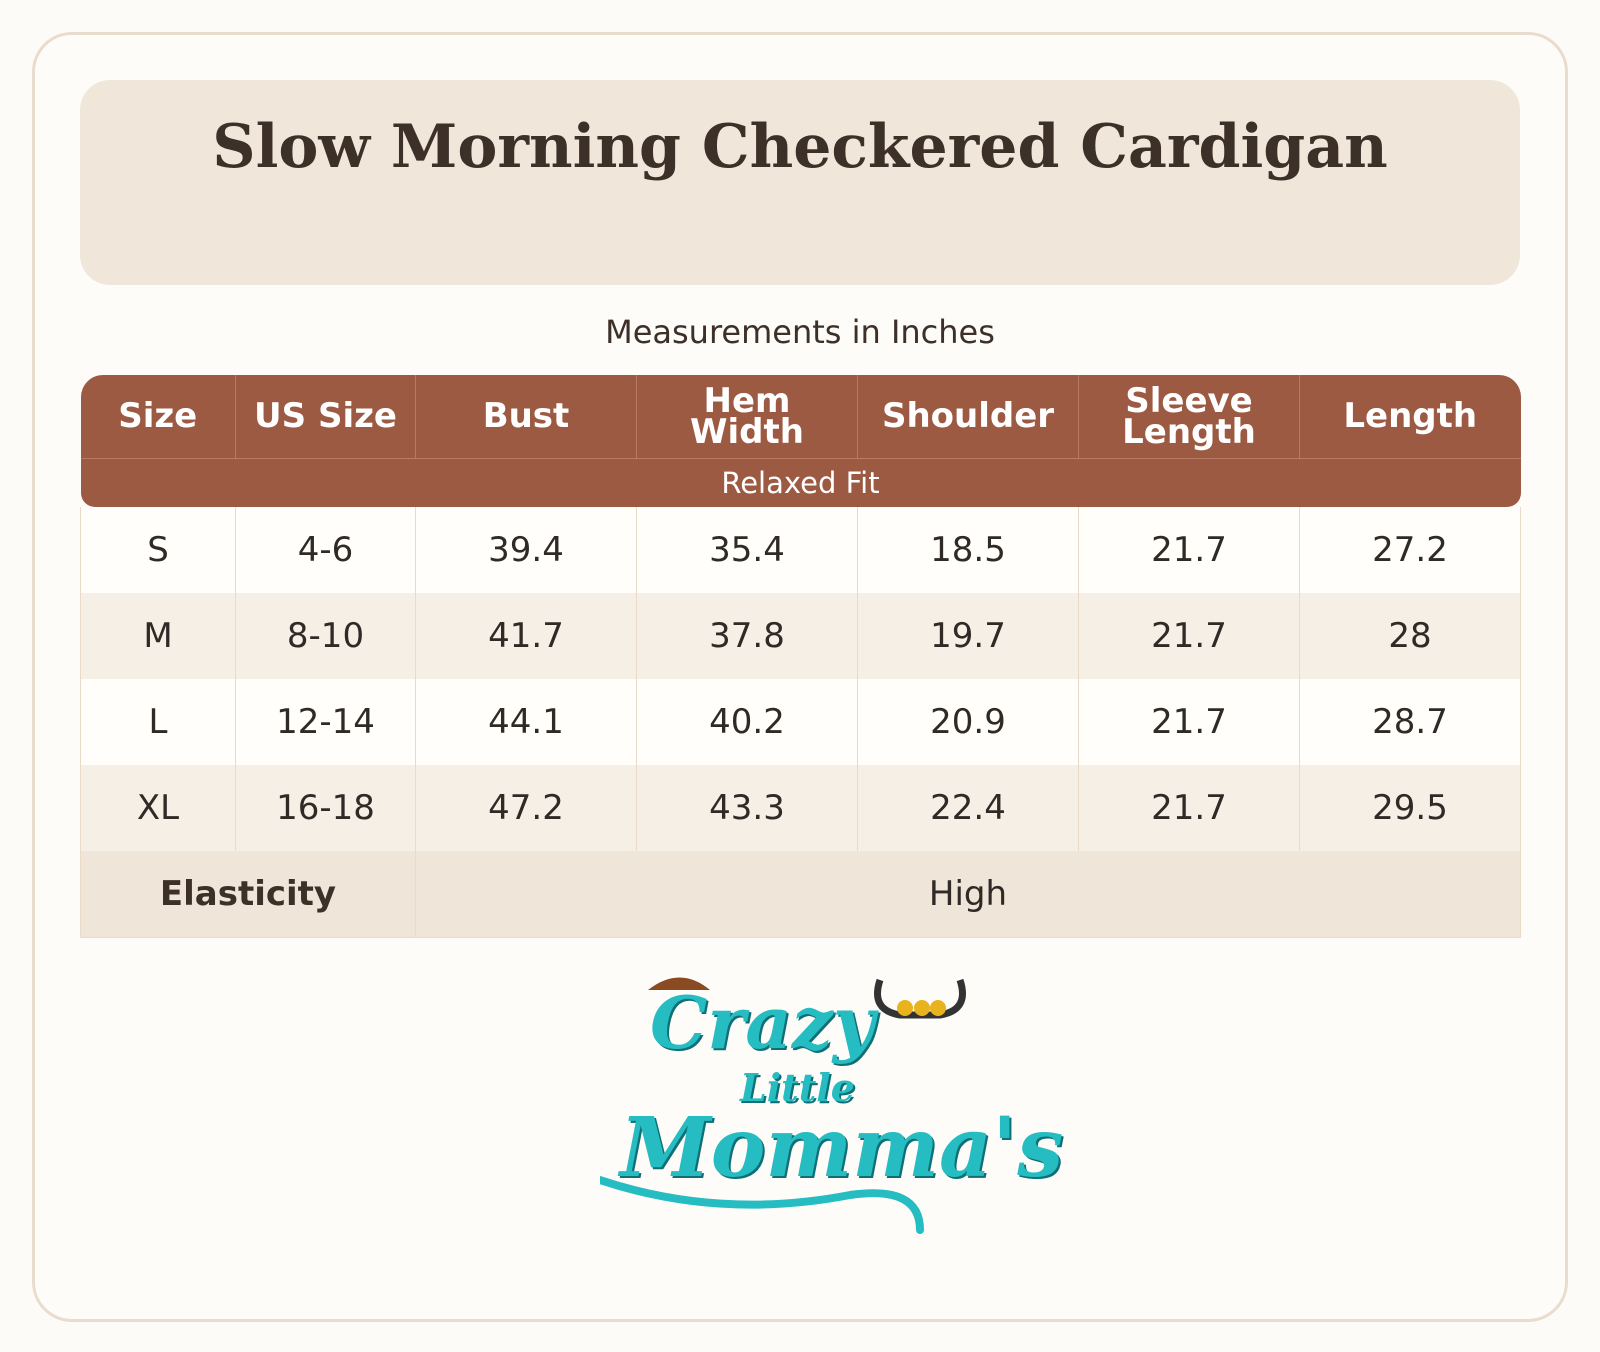 The image size is (1600, 1352). What do you see at coordinates (747, 550) in the screenshot?
I see `cell: 35.4` at bounding box center [747, 550].